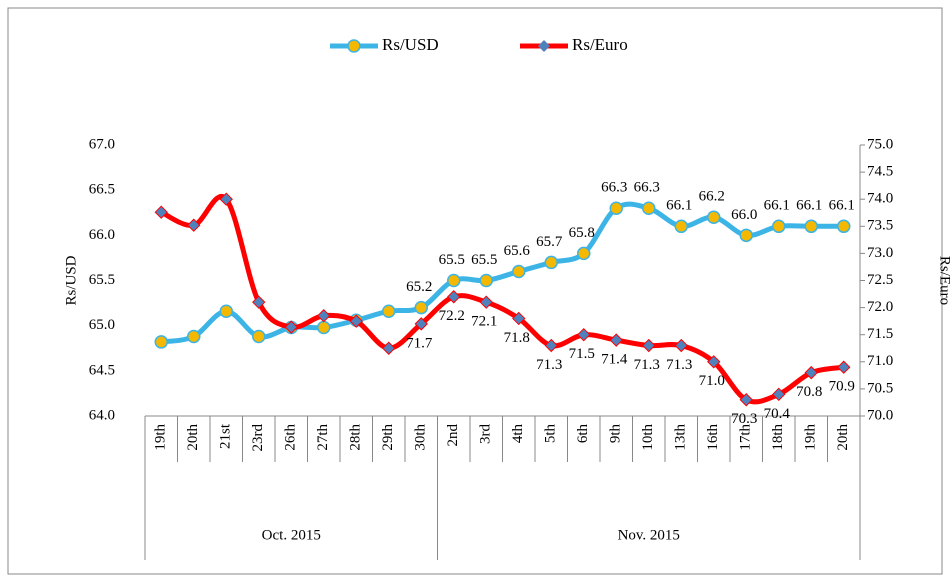 The image size is (951, 582). What do you see at coordinates (102, 370) in the screenshot?
I see `y-tick-label: 64.5` at bounding box center [102, 370].